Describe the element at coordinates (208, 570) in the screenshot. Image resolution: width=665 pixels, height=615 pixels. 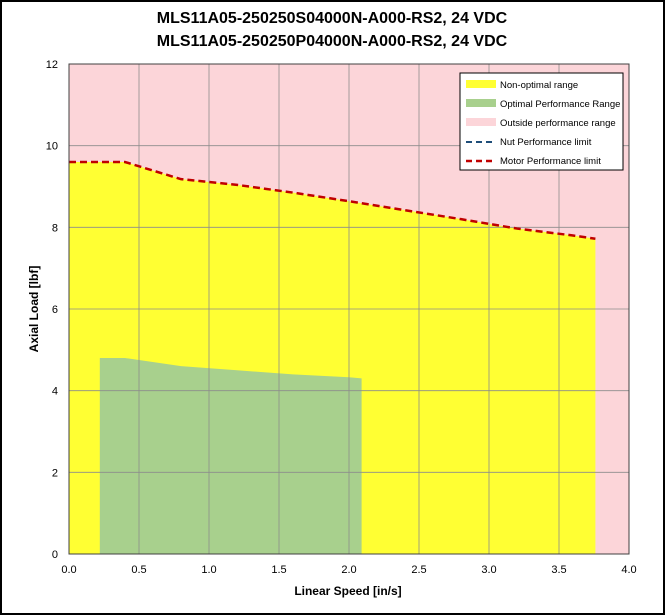
I see `x-tick-label: 1.0` at that location.